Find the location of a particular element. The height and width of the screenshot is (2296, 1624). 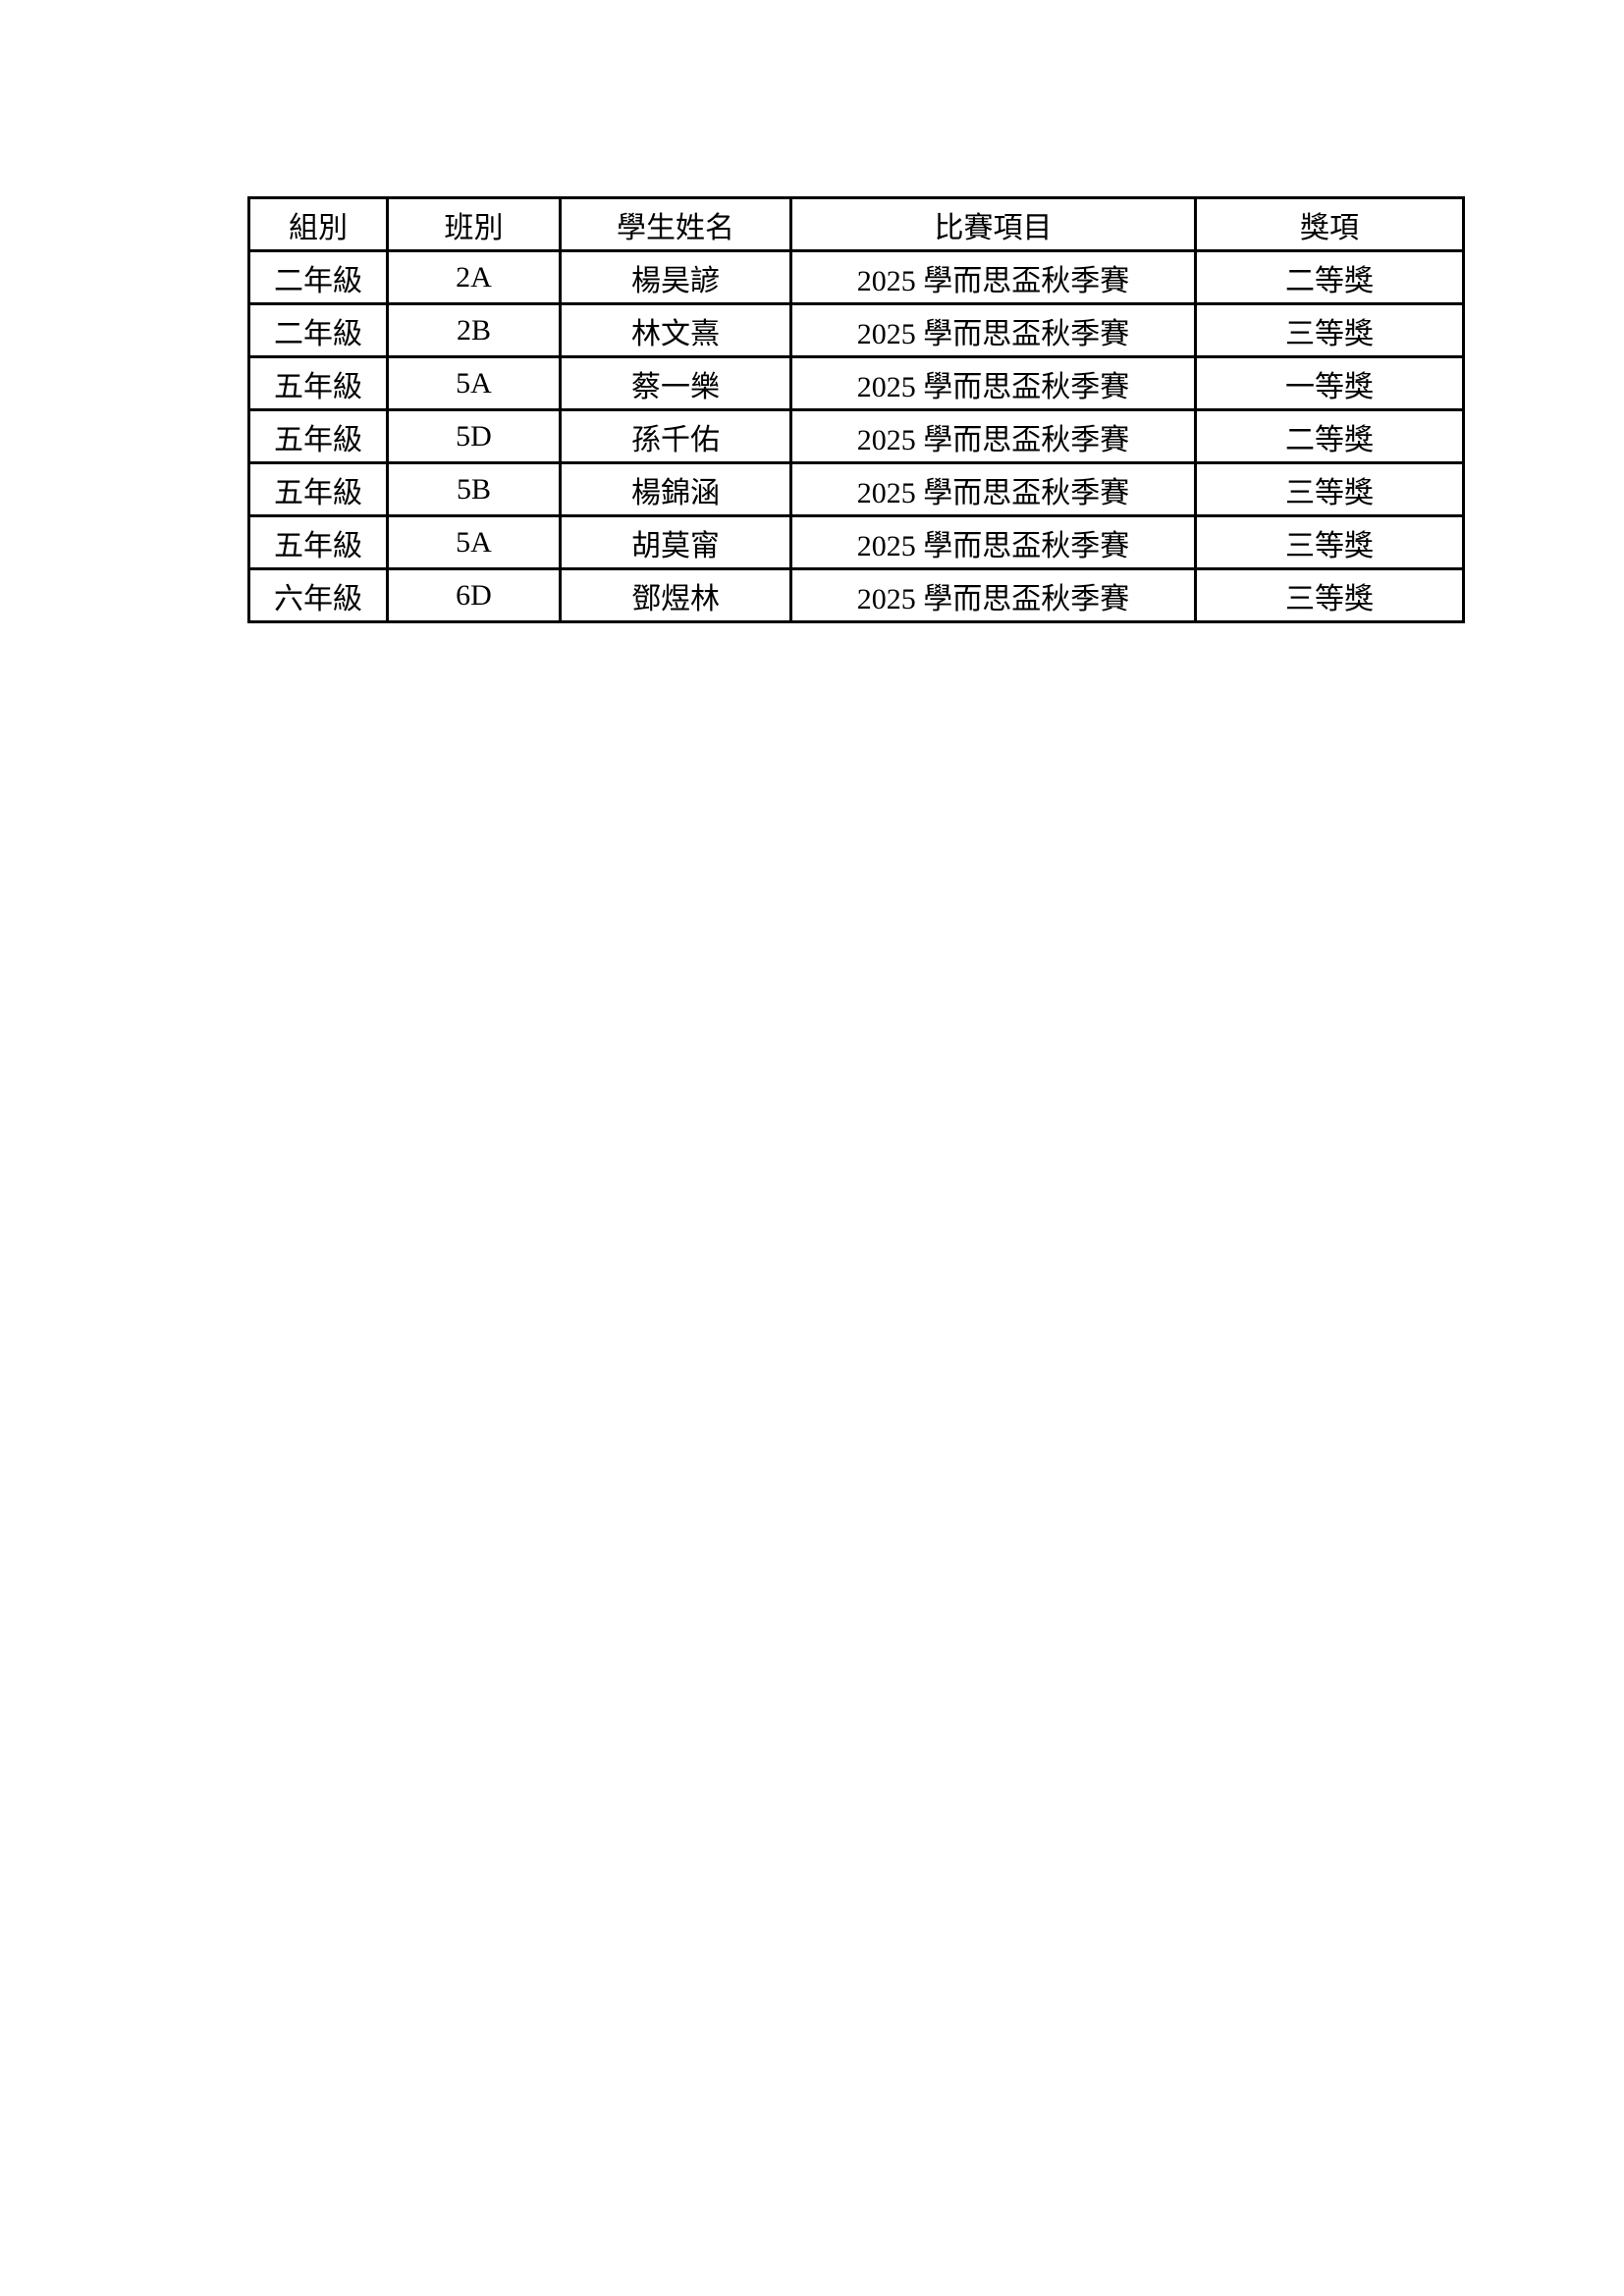

header-class: 班別 is located at coordinates (474, 224).